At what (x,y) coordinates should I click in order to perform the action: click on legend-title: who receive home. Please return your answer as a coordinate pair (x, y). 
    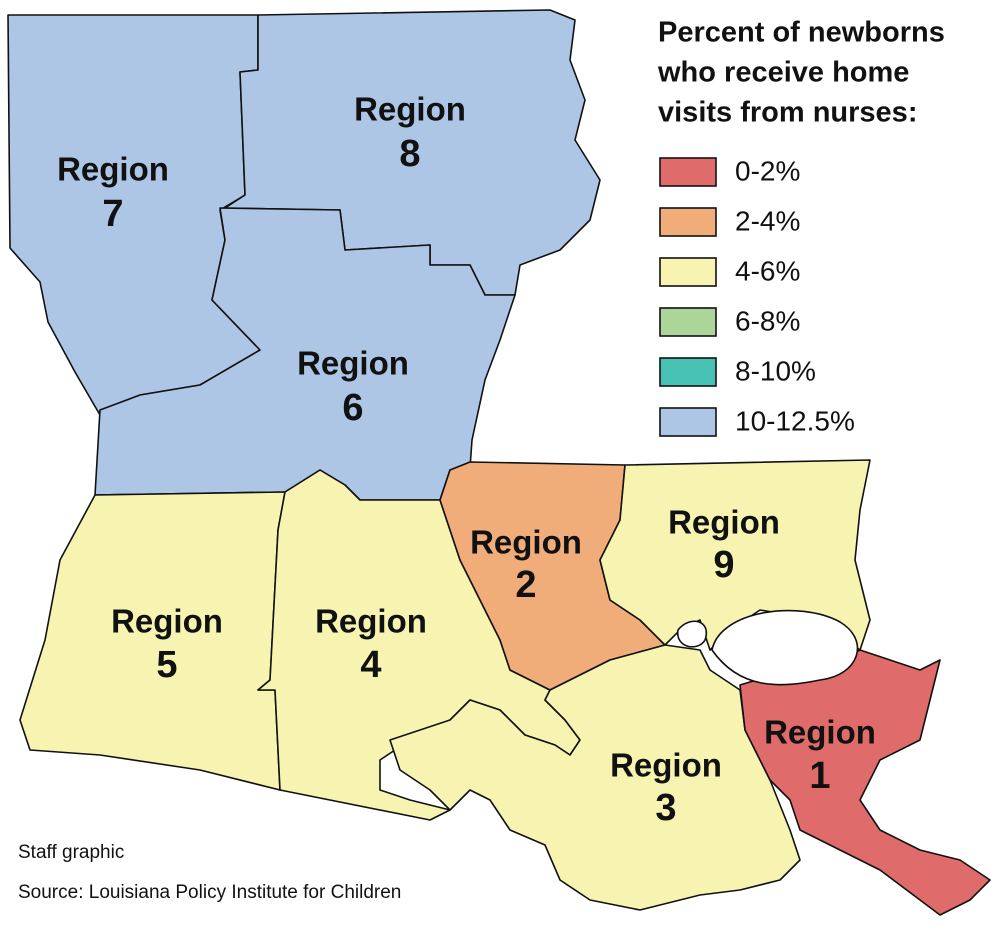
    Looking at the image, I should click on (783, 73).